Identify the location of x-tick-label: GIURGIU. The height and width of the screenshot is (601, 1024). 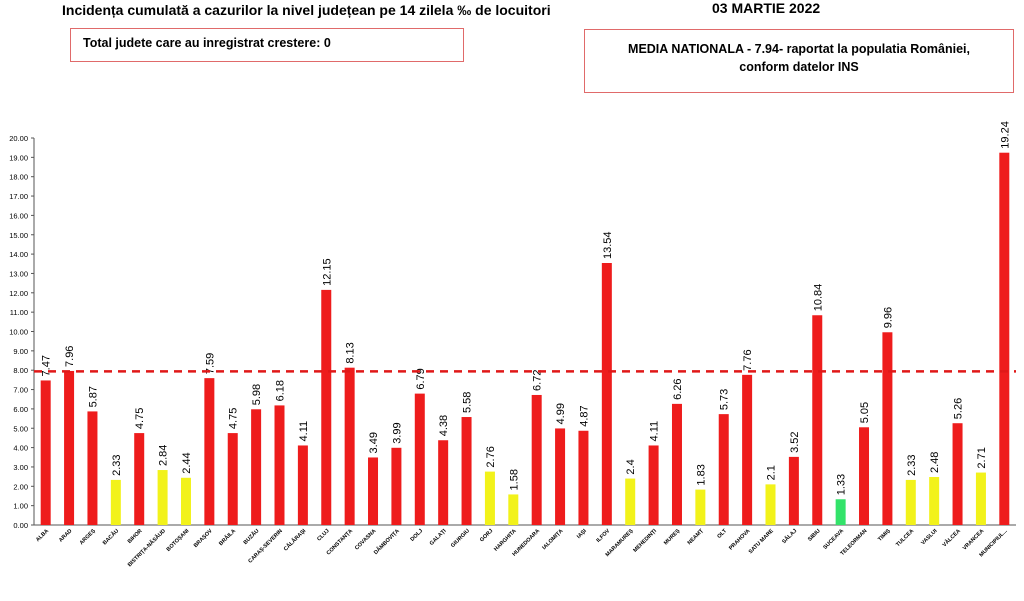
(460, 538).